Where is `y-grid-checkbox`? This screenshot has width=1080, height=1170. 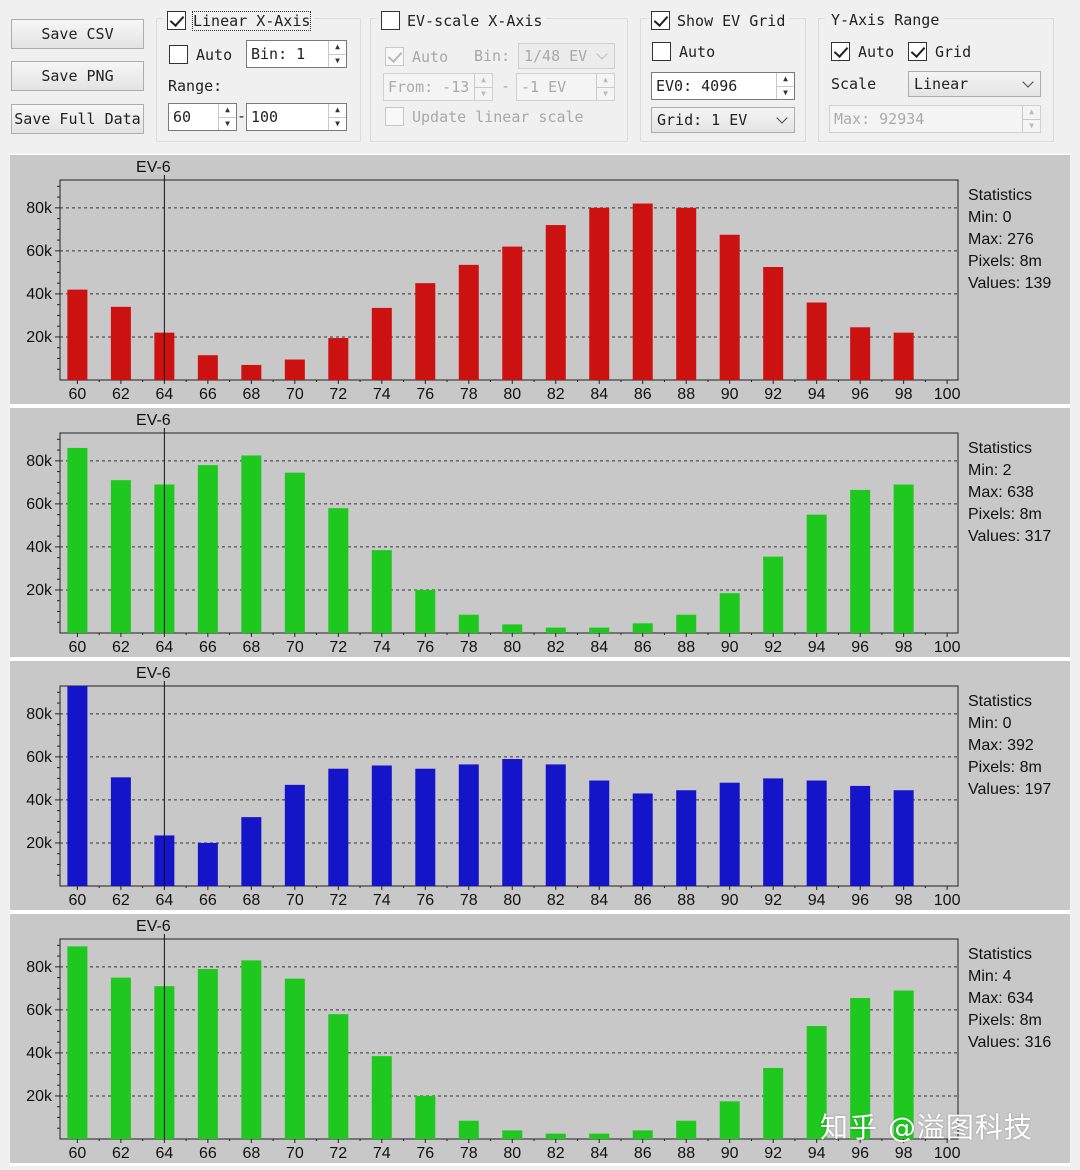 y-grid-checkbox is located at coordinates (917, 51).